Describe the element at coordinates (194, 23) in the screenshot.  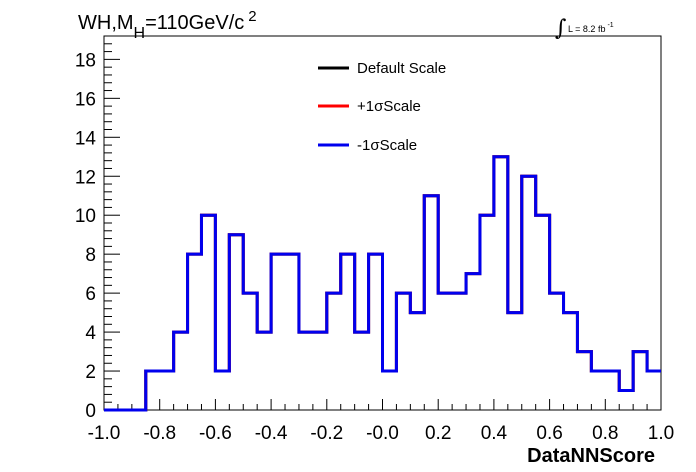
I see `title-rest: =110GeV/c` at that location.